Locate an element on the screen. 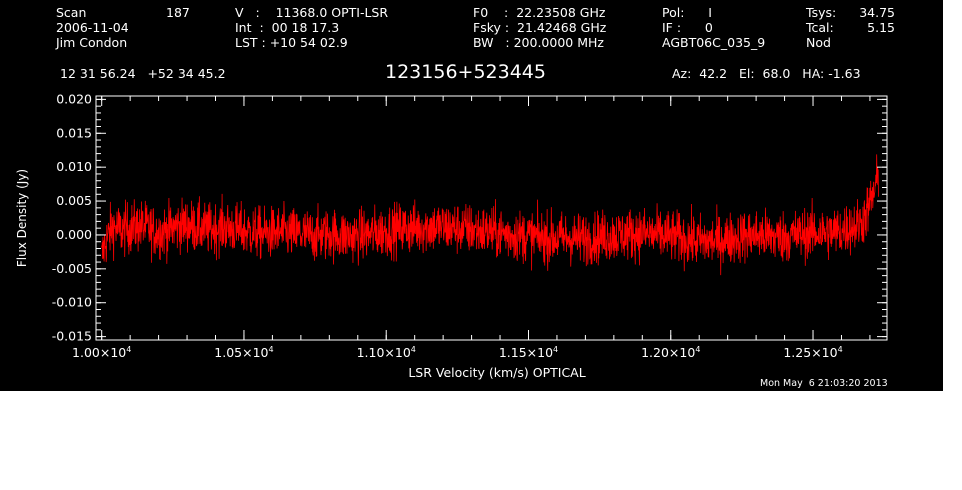 This screenshot has width=962, height=490. scan-label: Scan is located at coordinates (71, 12).